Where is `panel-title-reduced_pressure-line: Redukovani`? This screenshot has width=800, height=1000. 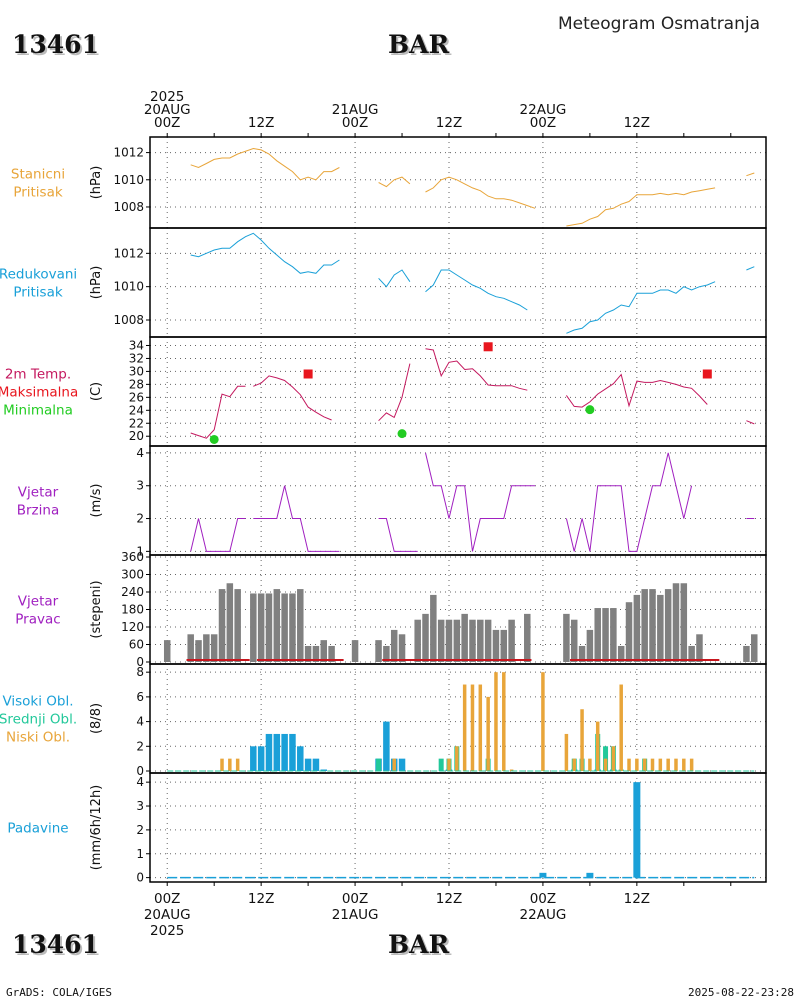 panel-title-reduced_pressure-line: Redukovani is located at coordinates (38, 275).